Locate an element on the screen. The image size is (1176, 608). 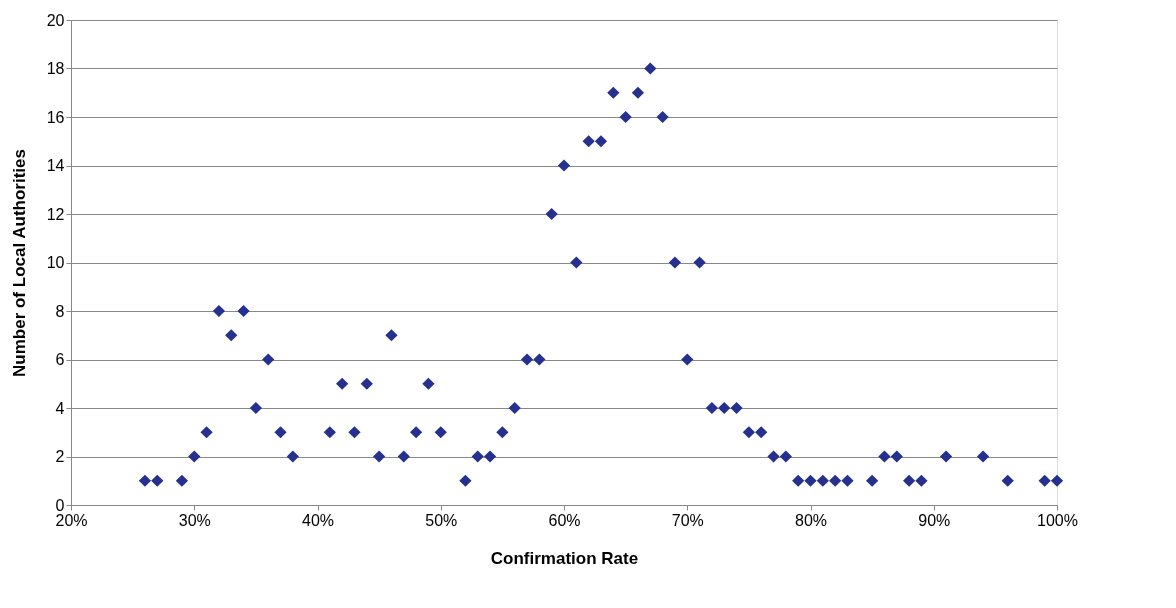
x-tick-label: 70% is located at coordinates (687, 520).